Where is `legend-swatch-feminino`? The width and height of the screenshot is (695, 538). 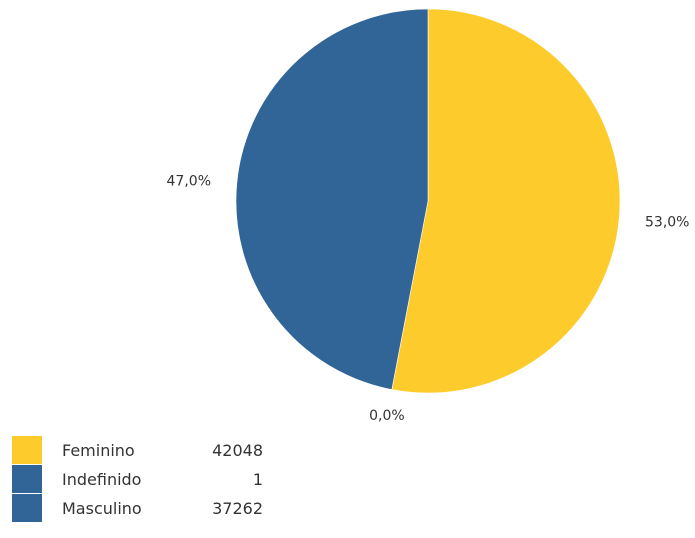 legend-swatch-feminino is located at coordinates (27, 450).